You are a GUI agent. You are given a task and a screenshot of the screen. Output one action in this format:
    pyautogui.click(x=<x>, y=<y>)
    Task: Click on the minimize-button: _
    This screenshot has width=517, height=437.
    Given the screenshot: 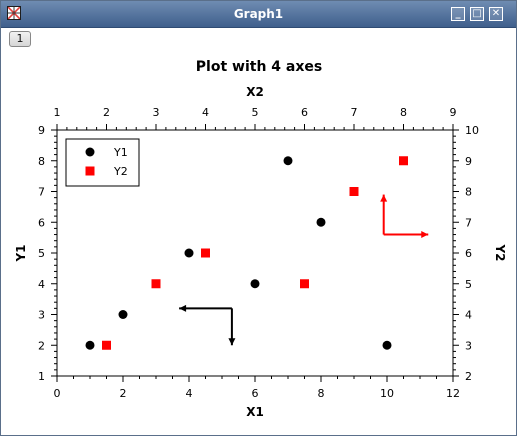 What is the action you would take?
    pyautogui.click(x=458, y=14)
    